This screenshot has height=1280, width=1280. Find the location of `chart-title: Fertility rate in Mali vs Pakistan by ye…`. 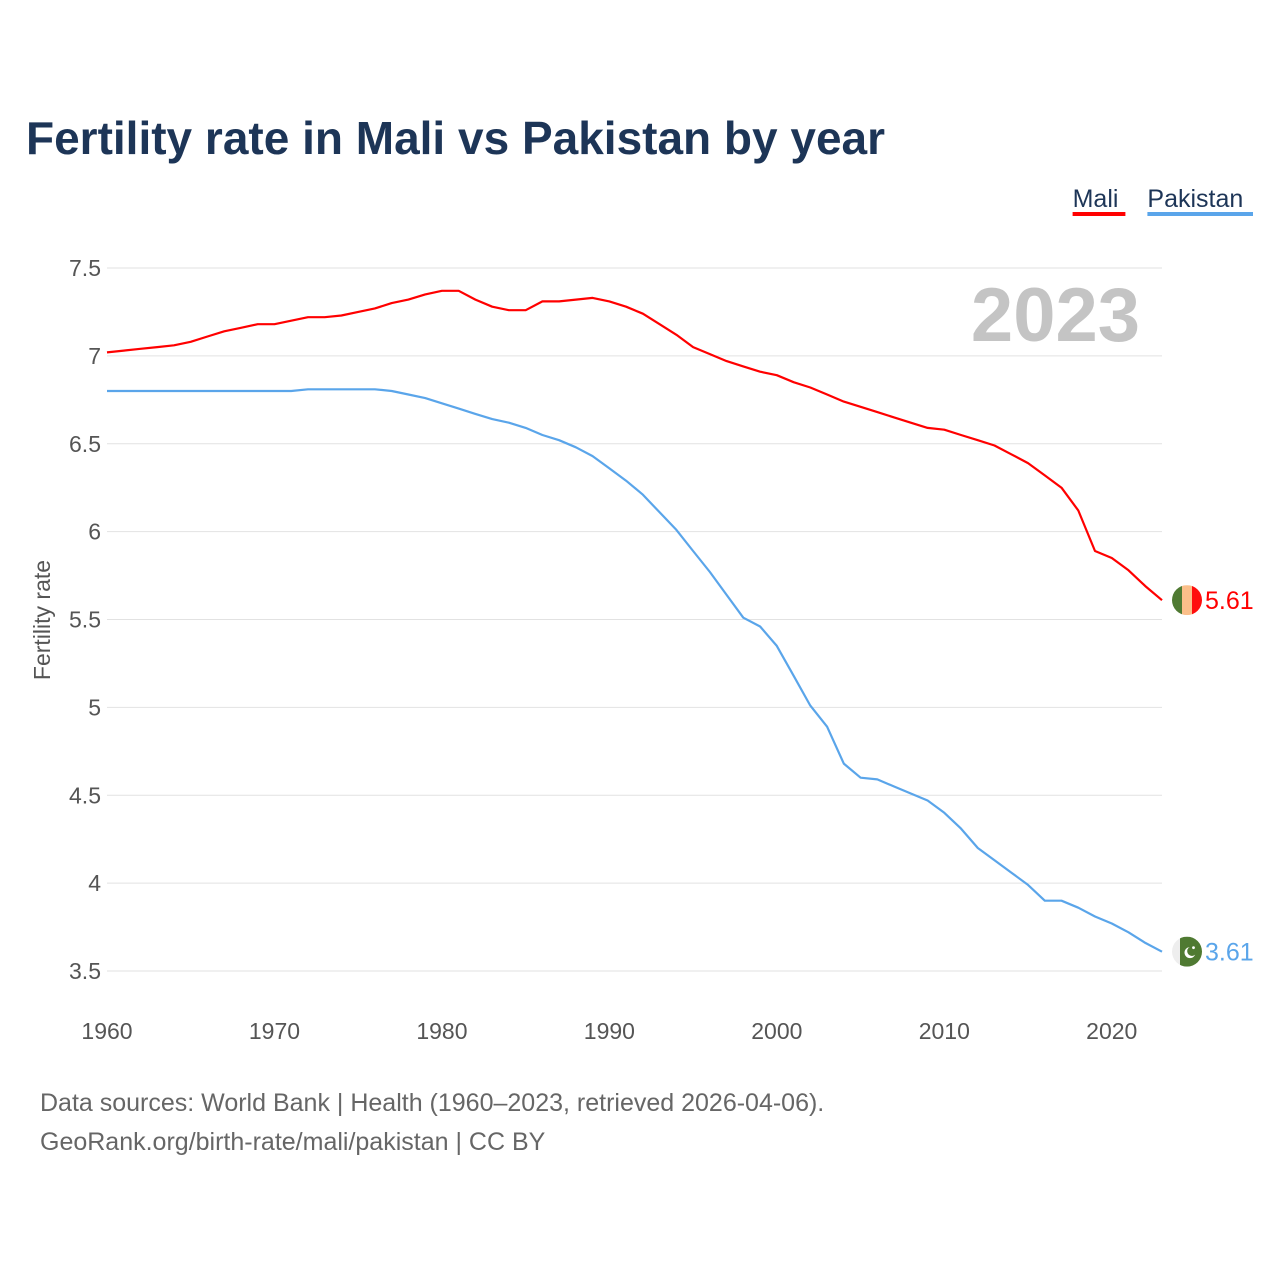

chart-title: Fertility rate in Mali vs Pakistan by ye… is located at coordinates (455, 138).